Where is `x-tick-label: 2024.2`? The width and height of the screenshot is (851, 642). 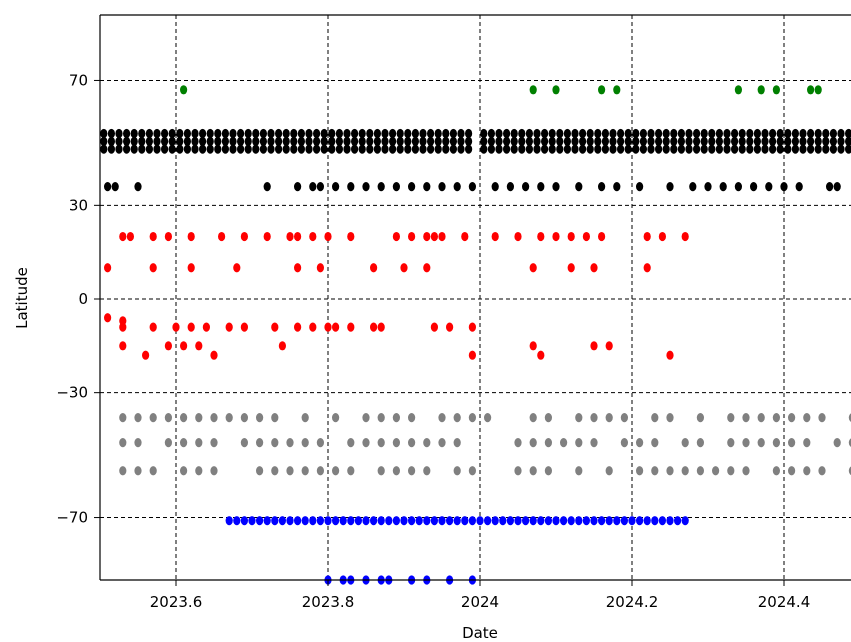 x-tick-label: 2024.2 is located at coordinates (632, 602).